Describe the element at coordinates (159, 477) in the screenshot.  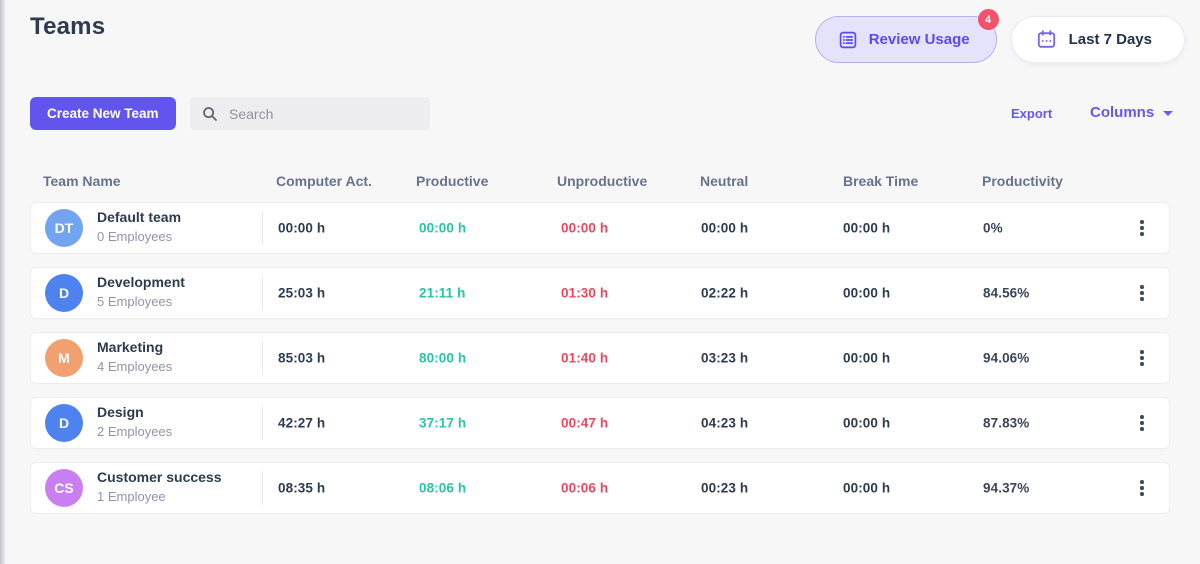
I see `team-name: Customer success` at that location.